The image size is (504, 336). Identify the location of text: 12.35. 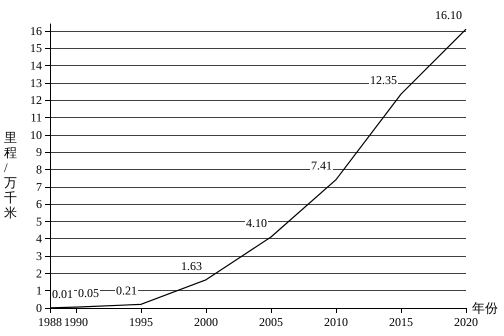
(383, 80).